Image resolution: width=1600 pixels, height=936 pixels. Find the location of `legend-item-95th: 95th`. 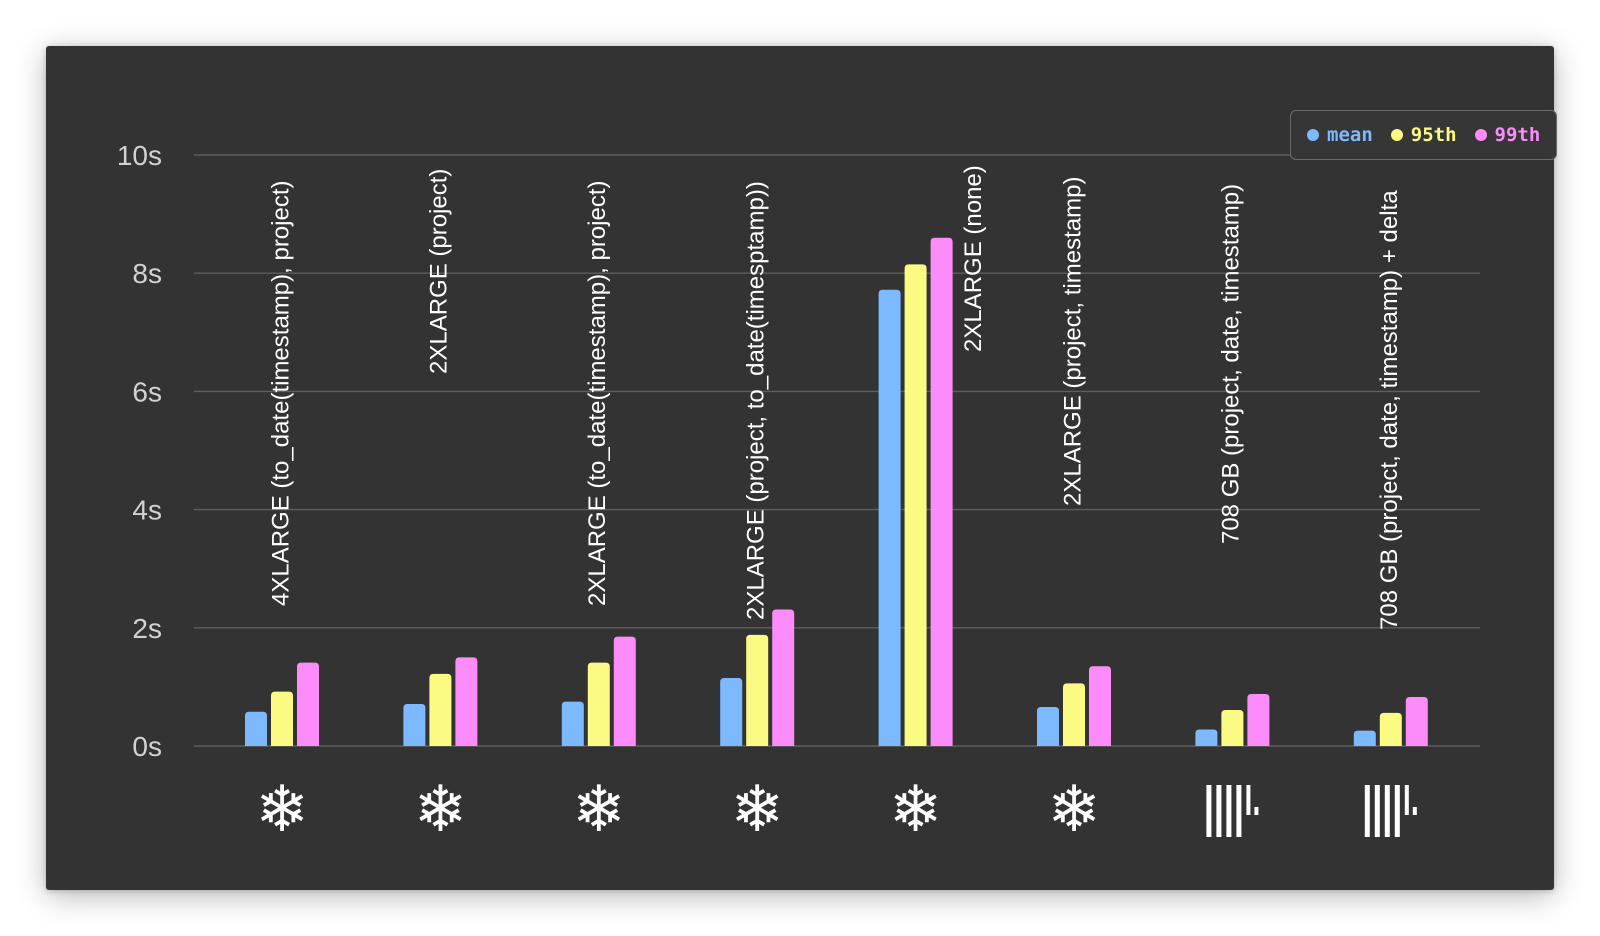

legend-item-95th: 95th is located at coordinates (1423, 135).